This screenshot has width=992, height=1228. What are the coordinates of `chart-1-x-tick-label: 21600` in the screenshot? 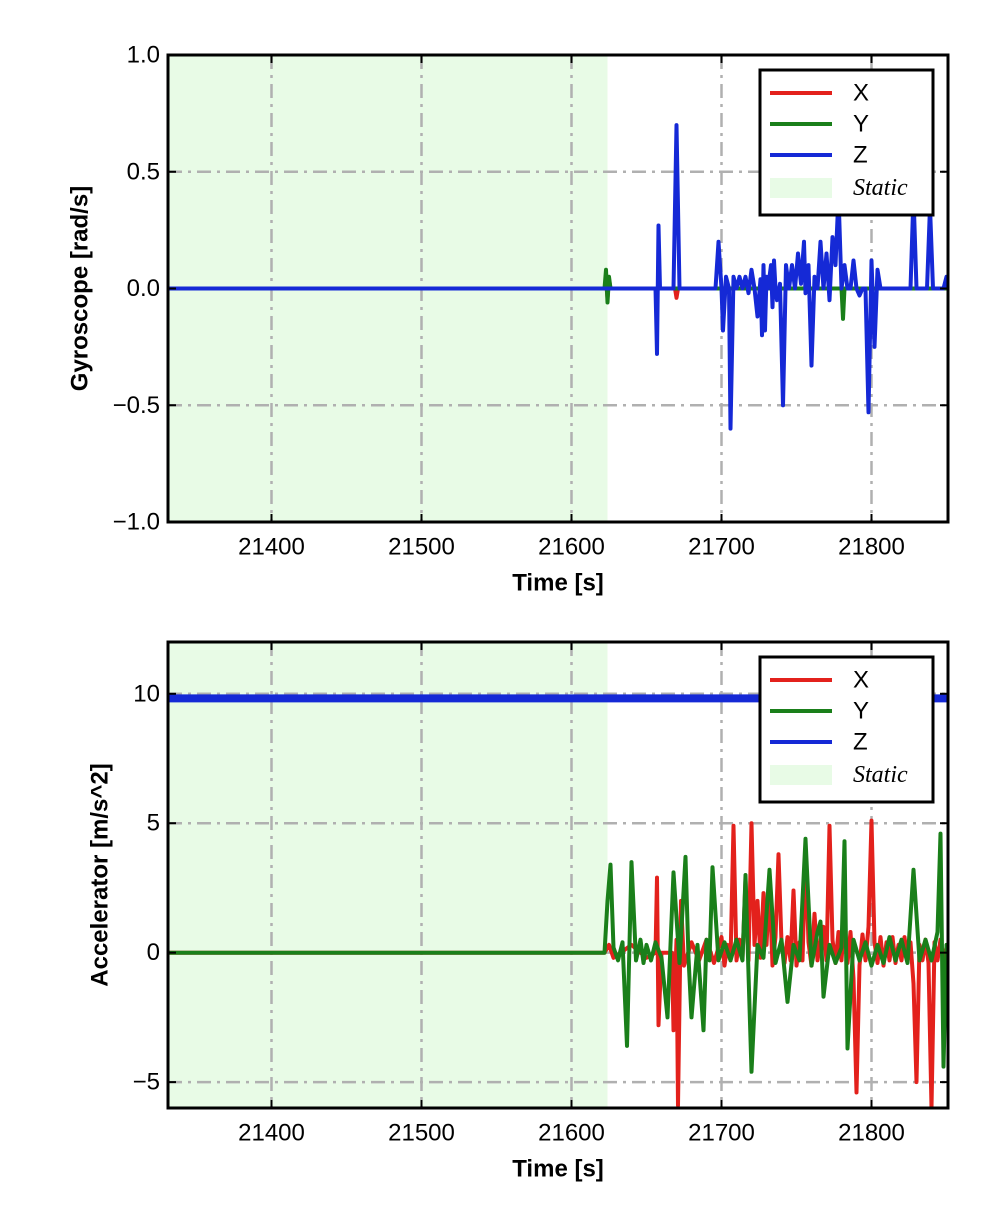 It's located at (571, 1133).